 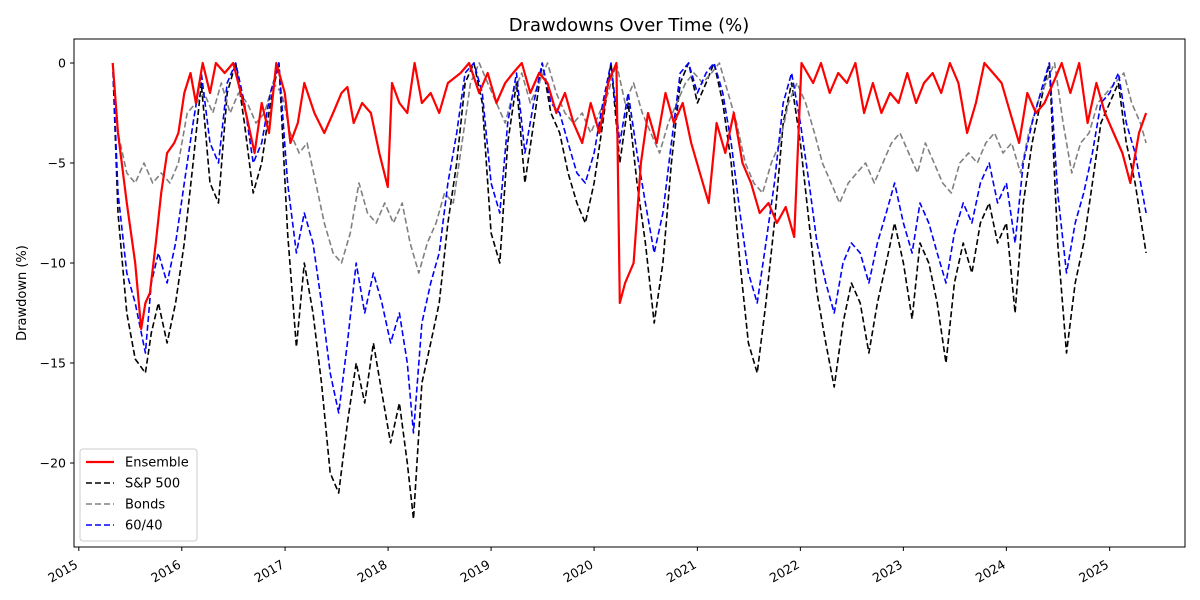 I want to click on legend-label: 60/40, so click(x=143, y=526).